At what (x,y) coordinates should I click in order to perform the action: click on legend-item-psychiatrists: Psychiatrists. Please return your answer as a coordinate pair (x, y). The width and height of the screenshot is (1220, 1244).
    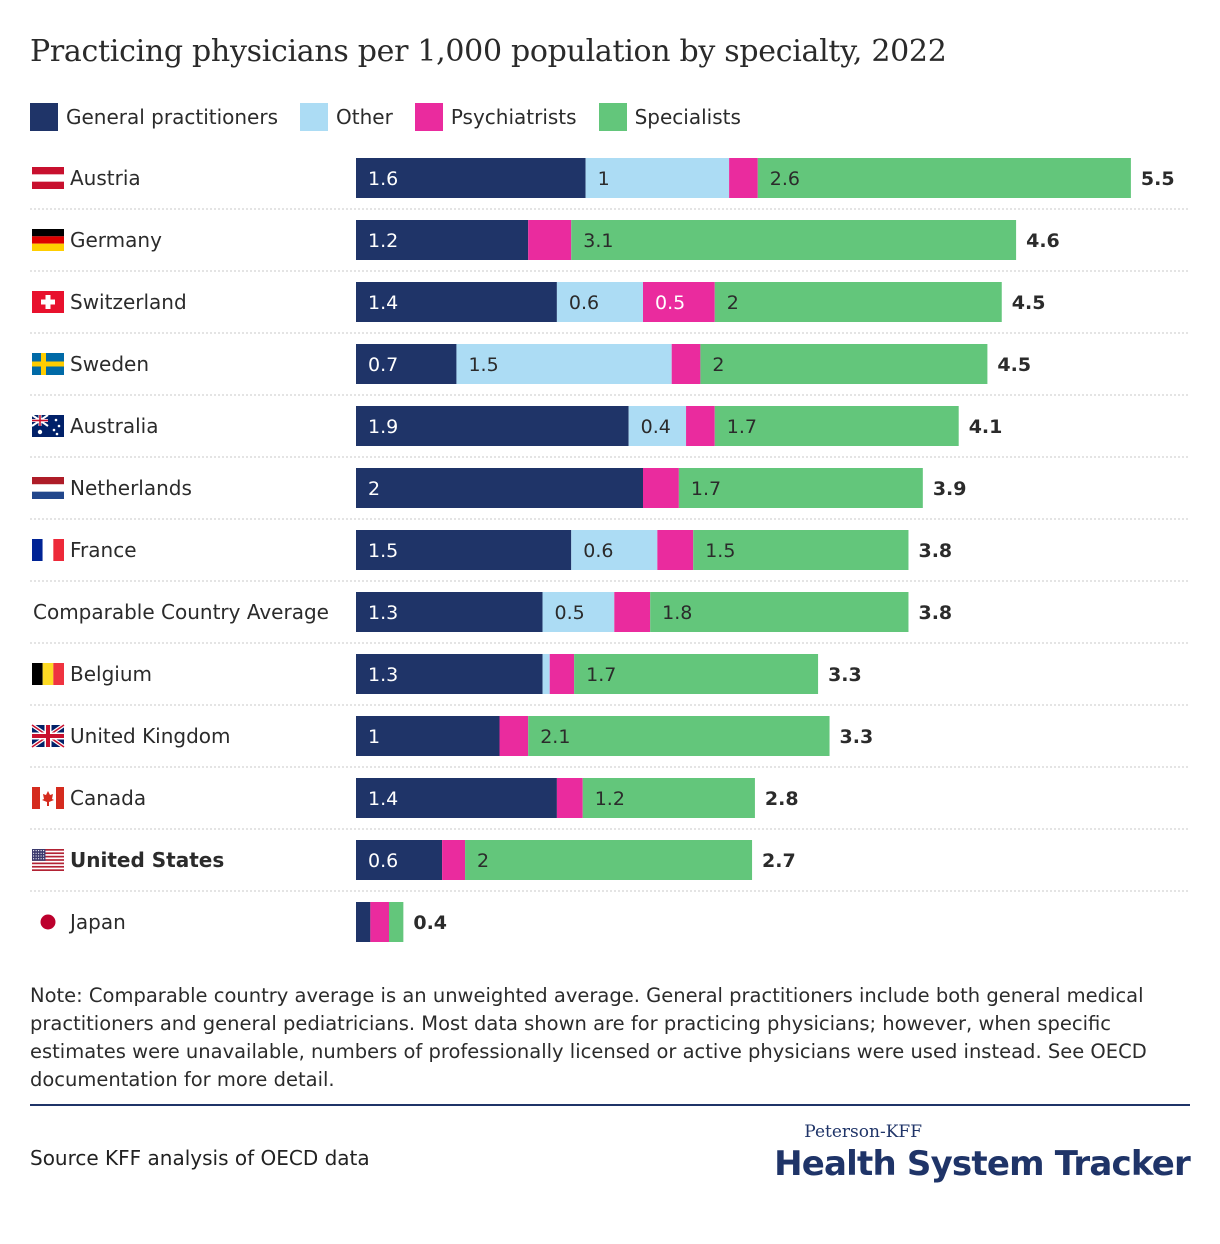
    Looking at the image, I should click on (495, 117).